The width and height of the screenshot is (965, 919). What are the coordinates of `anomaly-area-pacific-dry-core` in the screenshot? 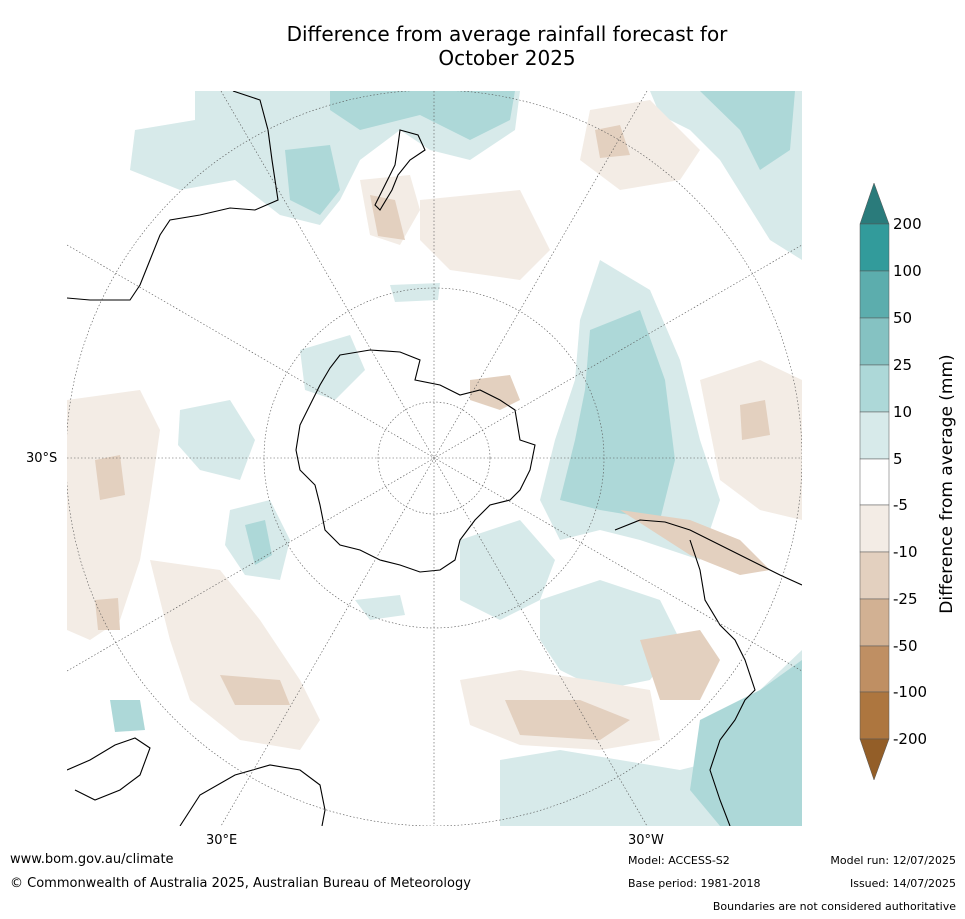 It's located at (612, 141).